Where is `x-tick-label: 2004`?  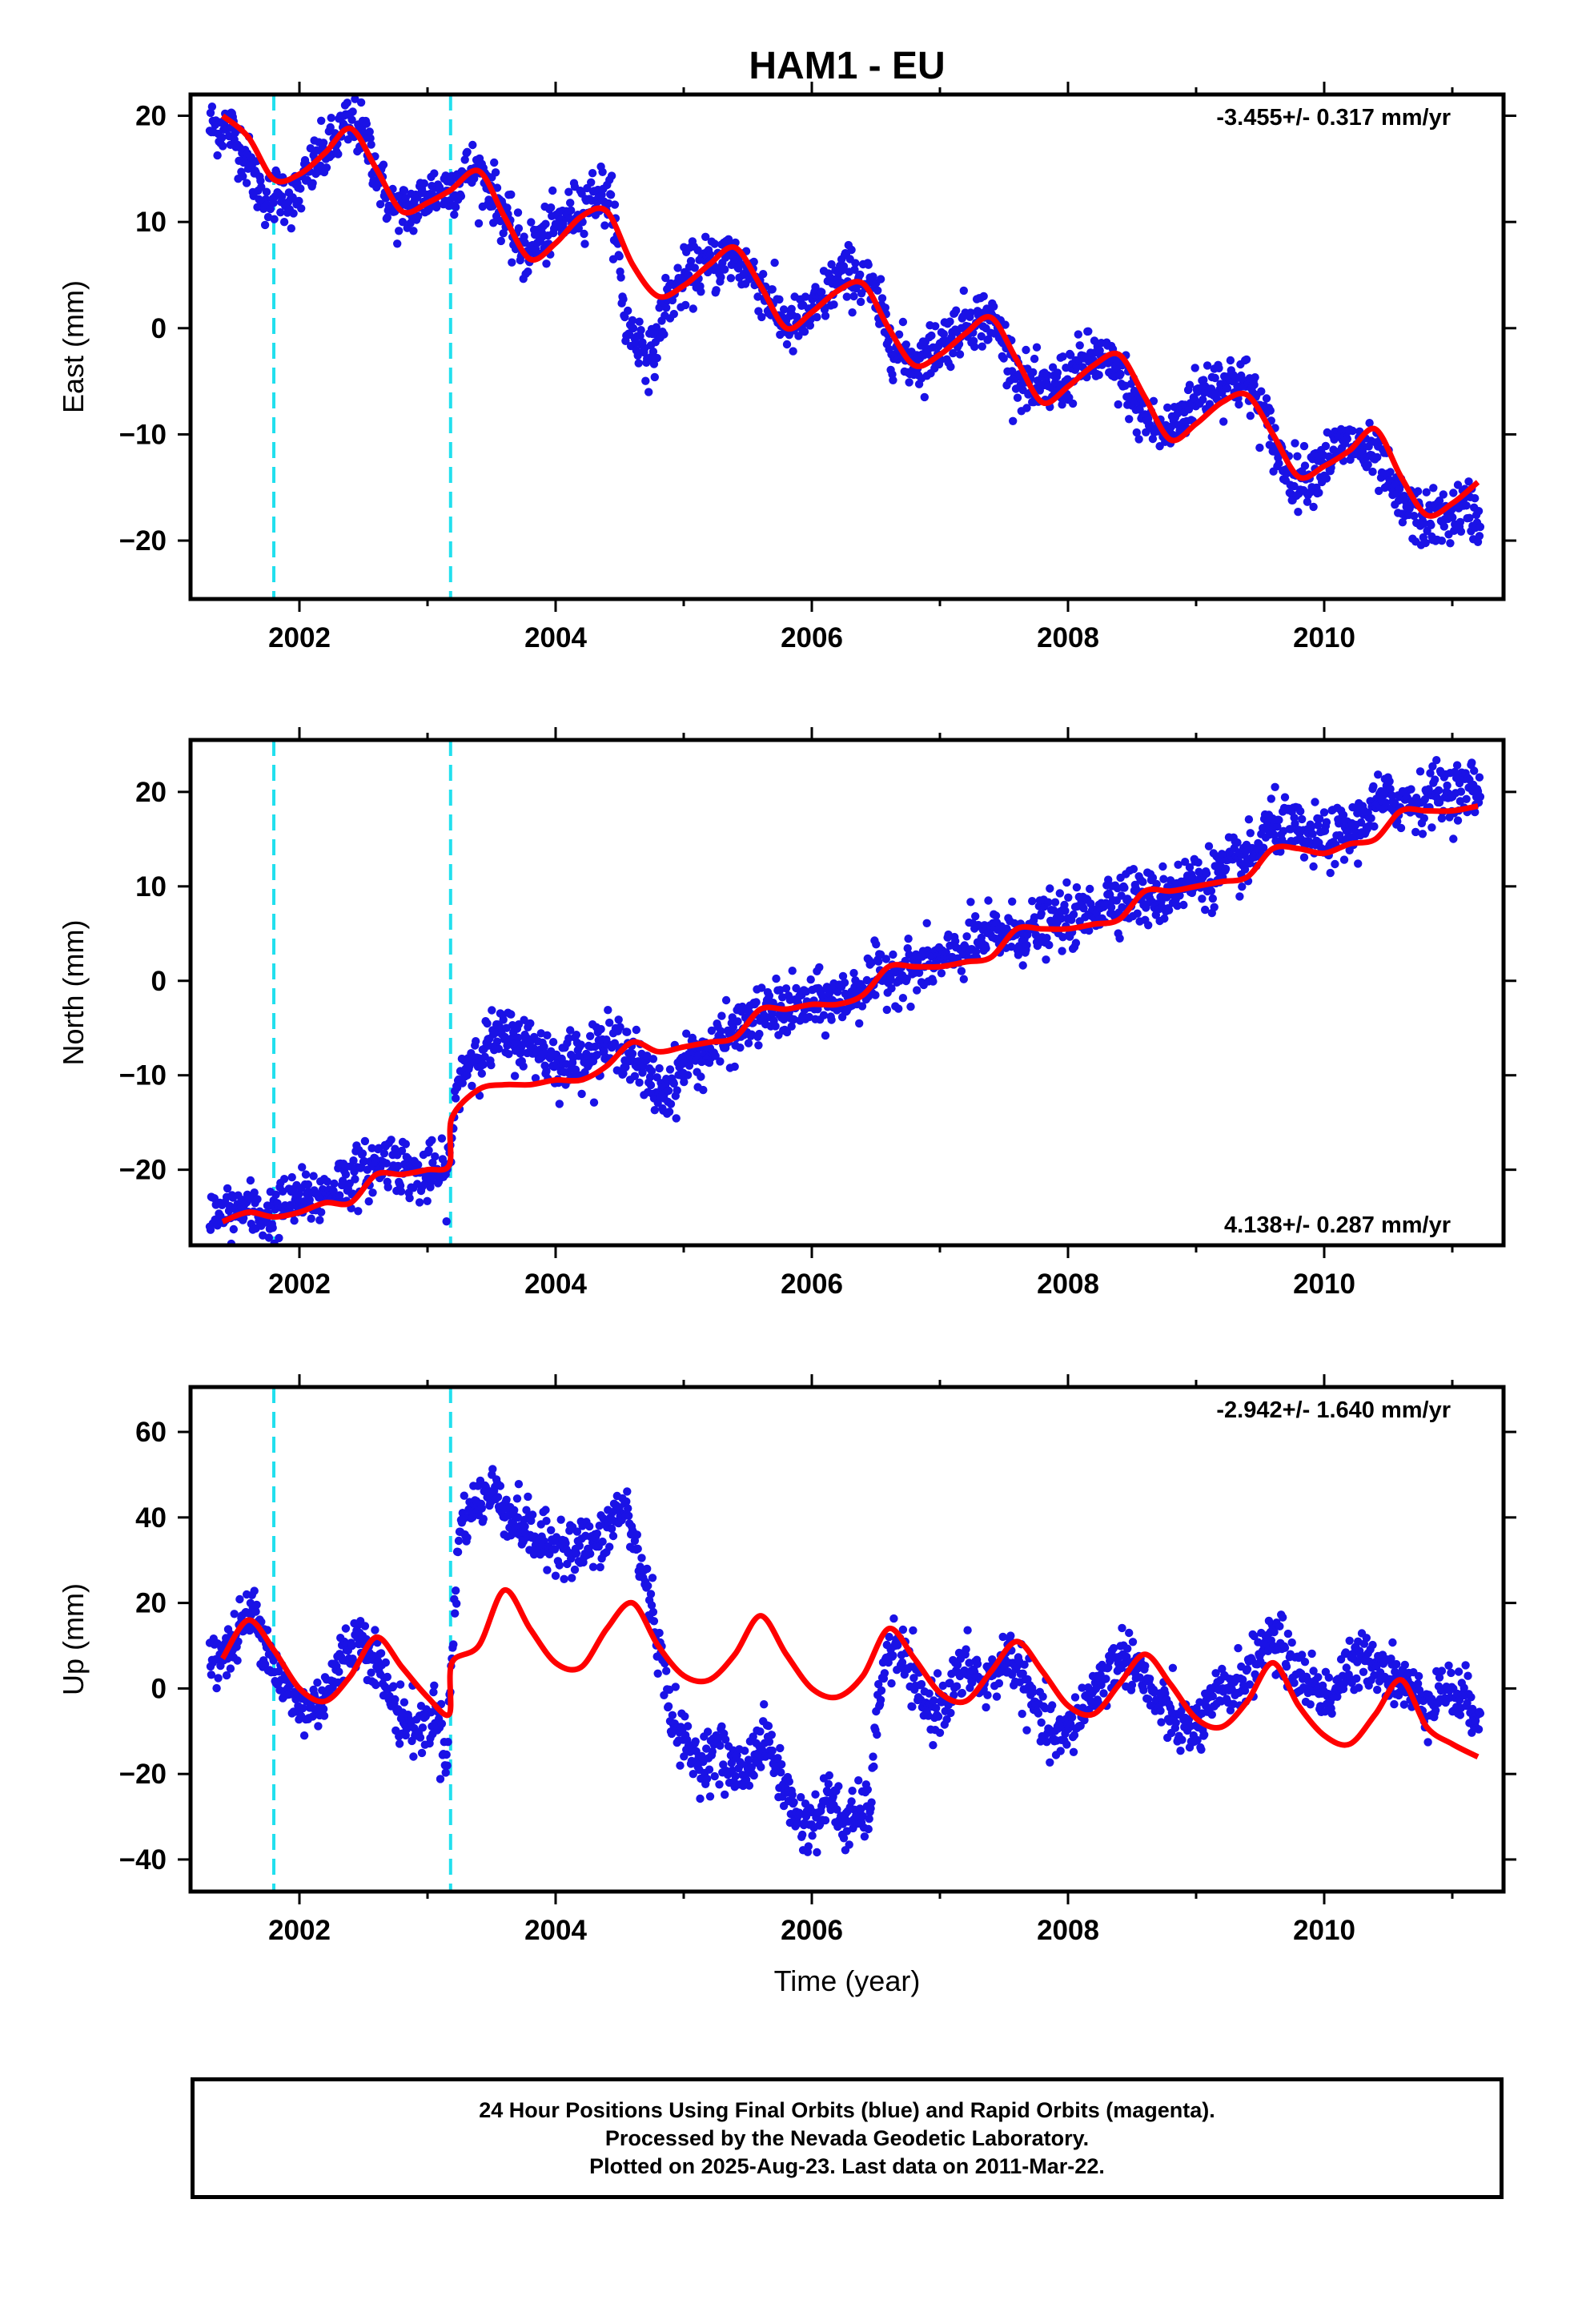
x-tick-label: 2004 is located at coordinates (555, 1284).